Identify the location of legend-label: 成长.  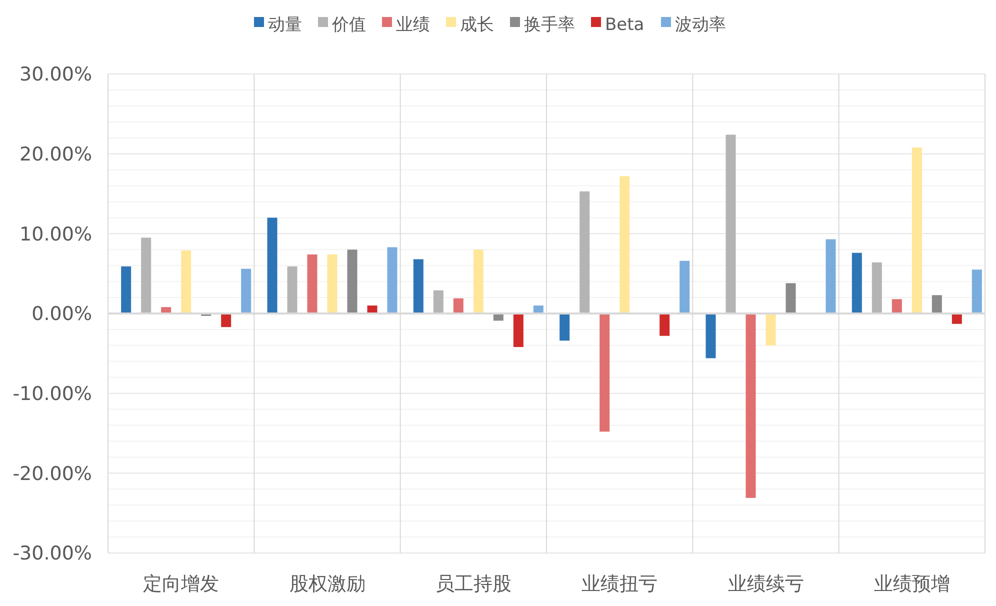
(477, 24).